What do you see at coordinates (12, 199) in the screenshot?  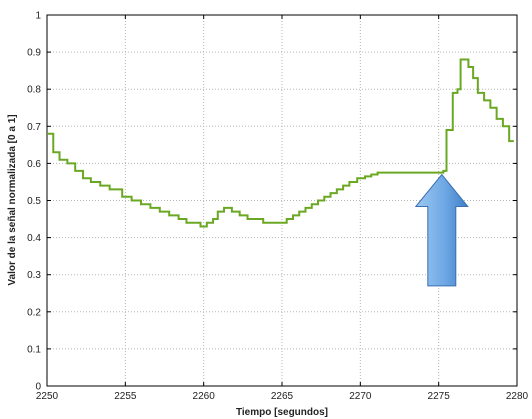 I see `y-axis-label: Valor de la señal normalizada [0 a 1]` at bounding box center [12, 199].